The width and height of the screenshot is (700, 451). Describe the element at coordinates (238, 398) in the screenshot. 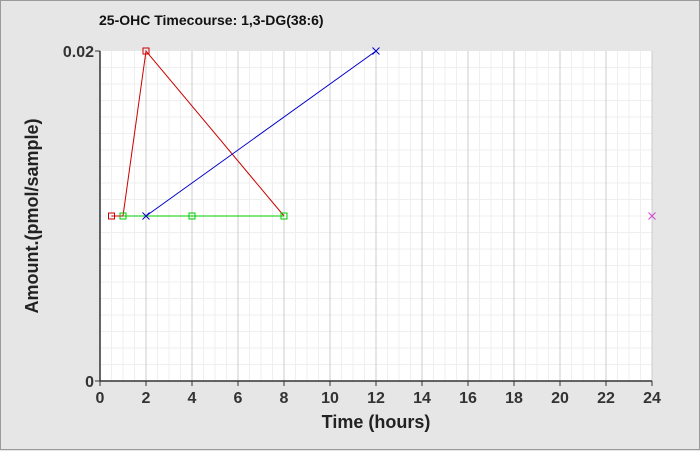

I see `x-tick-label: 6` at that location.